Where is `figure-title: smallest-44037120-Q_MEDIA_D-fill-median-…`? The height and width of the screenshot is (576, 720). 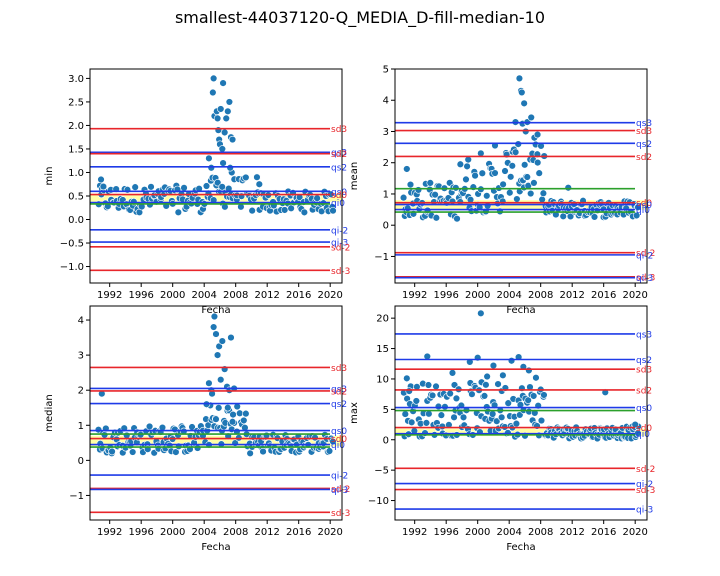
figure-title: smallest-44037120-Q_MEDIA_D-fill-median-… is located at coordinates (360, 17).